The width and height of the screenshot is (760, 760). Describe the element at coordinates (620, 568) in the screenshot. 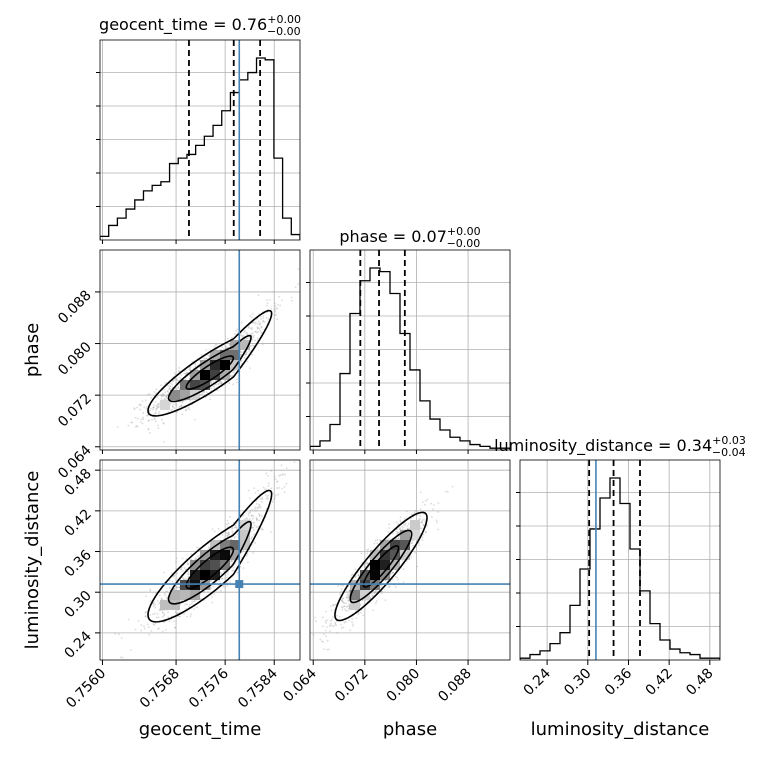

I see `histogram-luminosity_distance` at that location.